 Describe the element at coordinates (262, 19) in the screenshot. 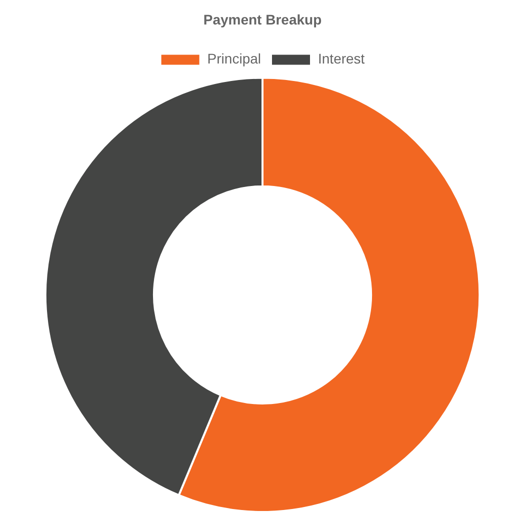

I see `chart-title: Payment Breakup` at that location.